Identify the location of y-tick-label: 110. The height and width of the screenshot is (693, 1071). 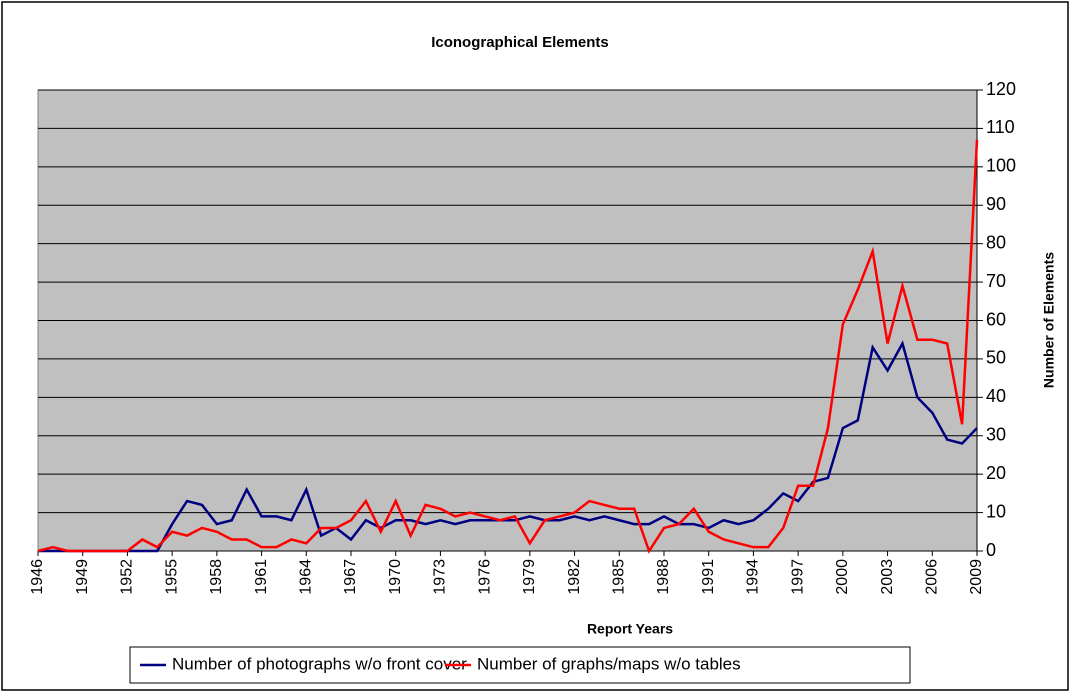
(1000, 127).